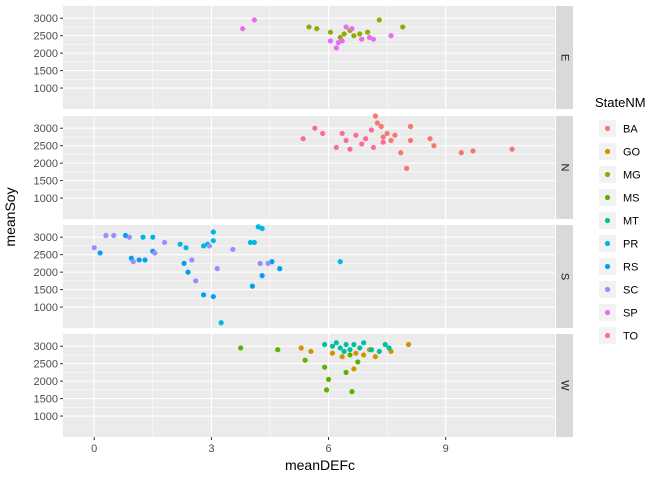 This screenshot has width=672, height=480. What do you see at coordinates (618, 289) in the screenshot?
I see `legend-item-SC: SC` at bounding box center [618, 289].